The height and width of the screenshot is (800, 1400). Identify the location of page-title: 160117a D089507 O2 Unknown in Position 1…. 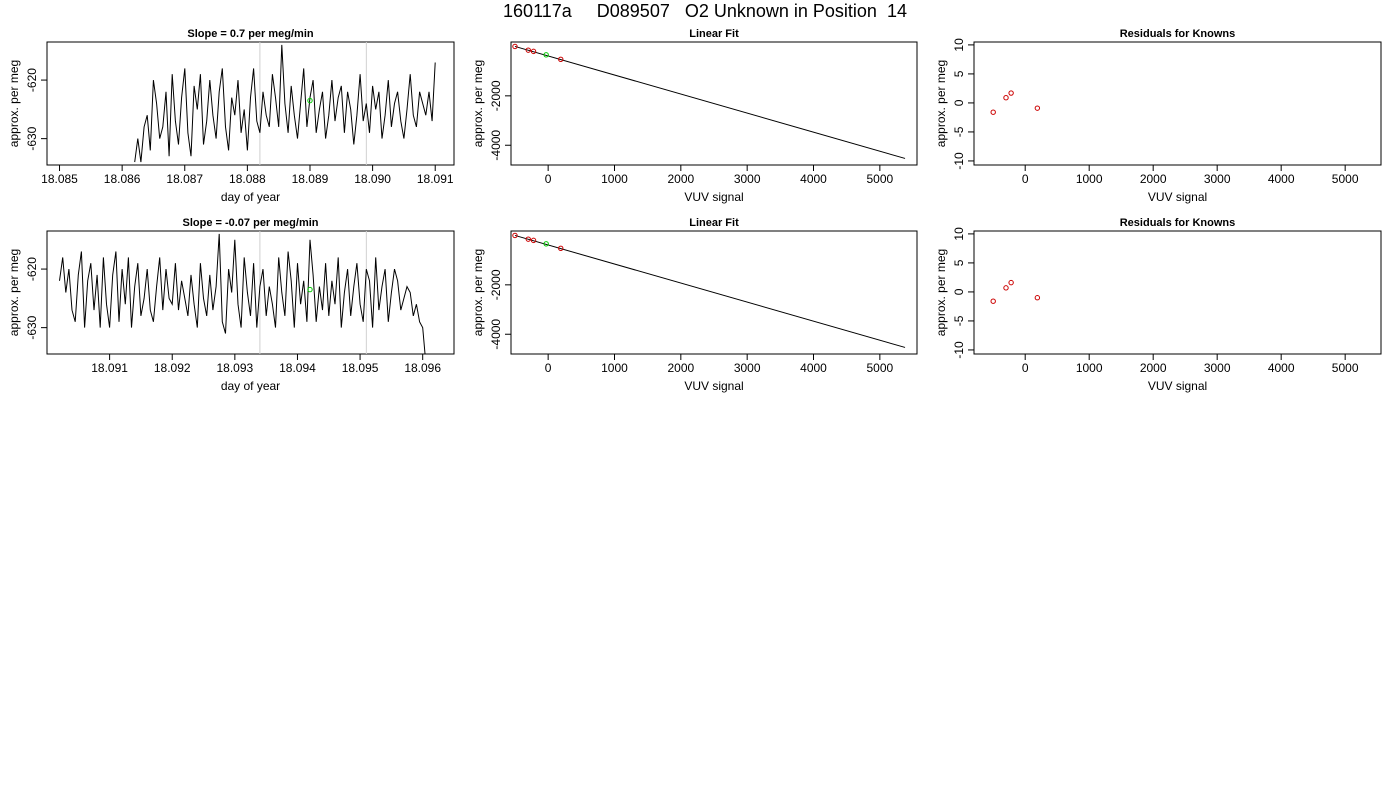
(705, 11).